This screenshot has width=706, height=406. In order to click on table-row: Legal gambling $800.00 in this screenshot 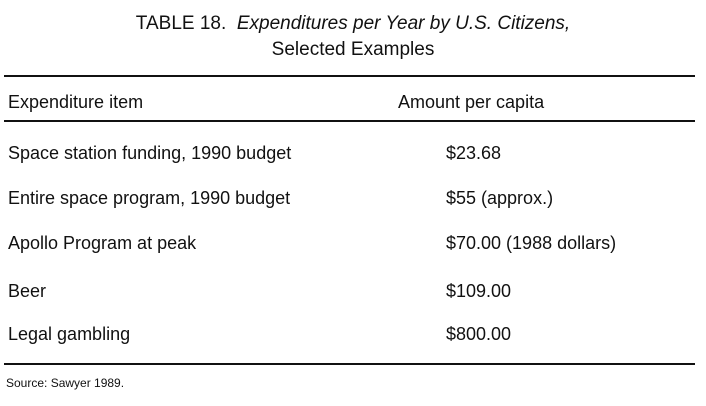, I will do `click(353, 335)`.